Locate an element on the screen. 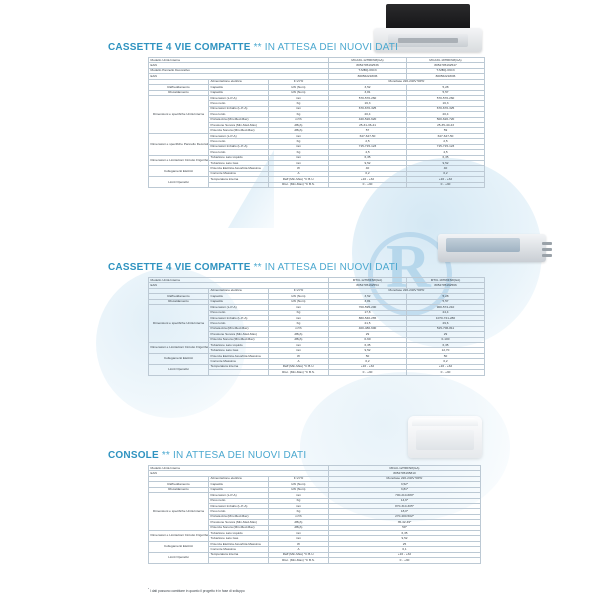 Image resolution: width=600 pixels, height=600 pixels. section-title-note-2: ** IN ATTESA DEI NUOVI DATI is located at coordinates (326, 267).